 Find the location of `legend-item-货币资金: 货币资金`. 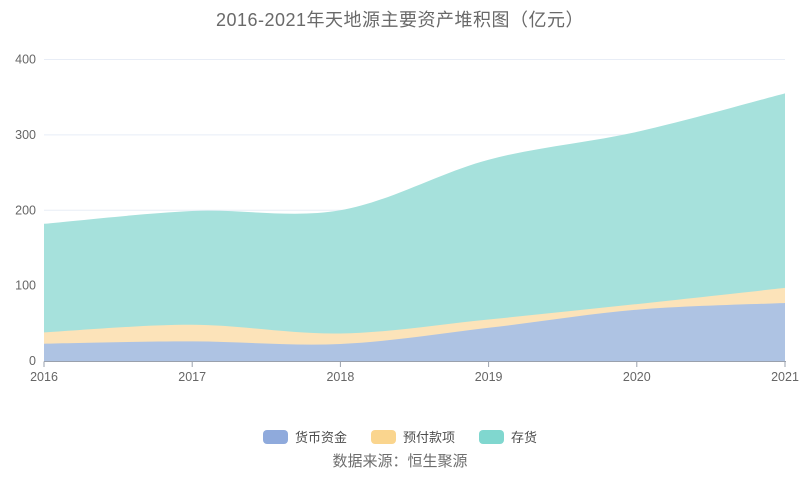

legend-item-货币资金: 货币资金 is located at coordinates (304, 436).